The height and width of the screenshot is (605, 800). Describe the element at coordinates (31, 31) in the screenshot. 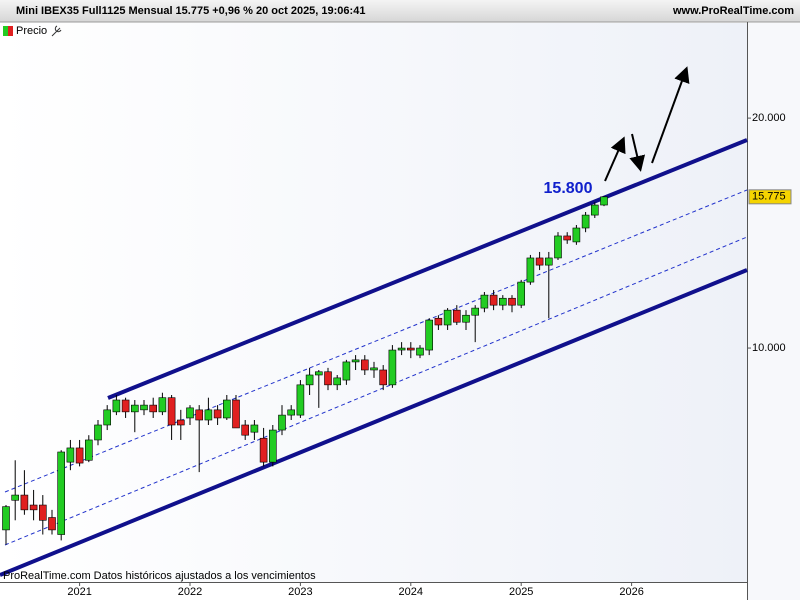

I see `legend-label: Precio` at that location.